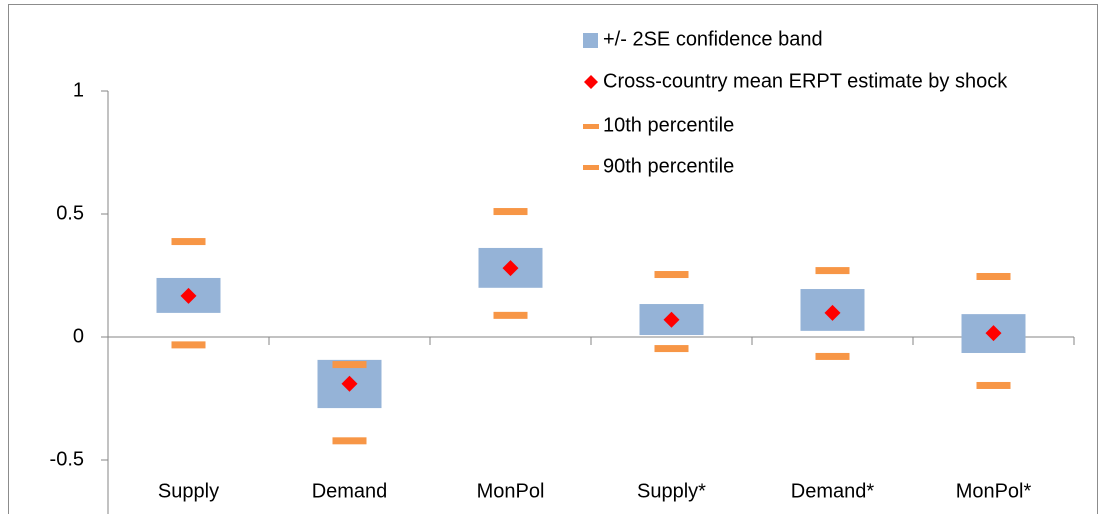  What do you see at coordinates (70, 213) in the screenshot?
I see `y-tick-label: 0.5` at bounding box center [70, 213].